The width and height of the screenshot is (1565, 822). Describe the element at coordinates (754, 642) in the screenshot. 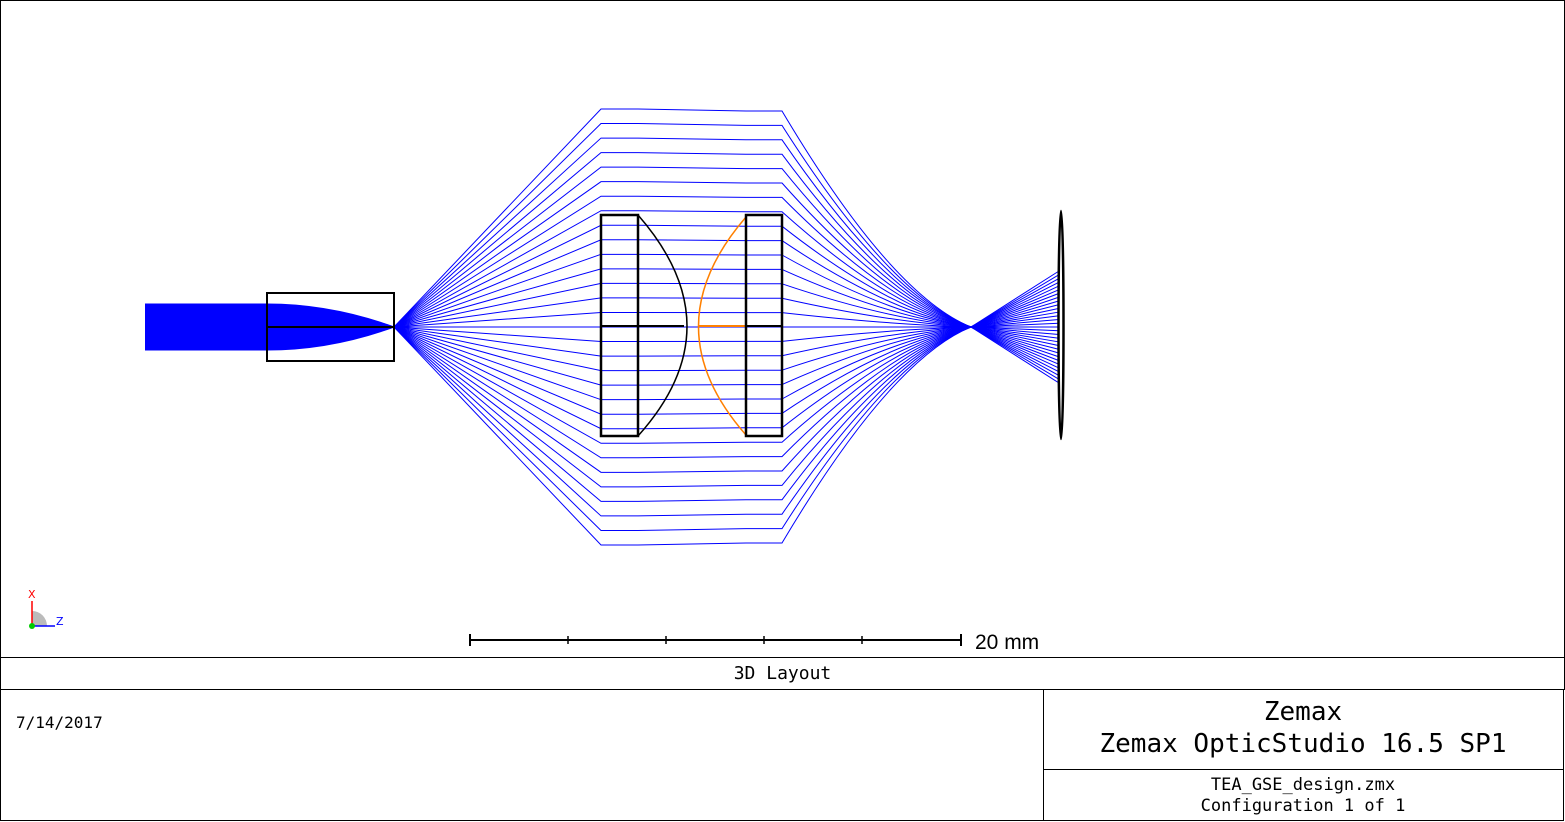

I see `scale-bar: 20 mm` at that location.